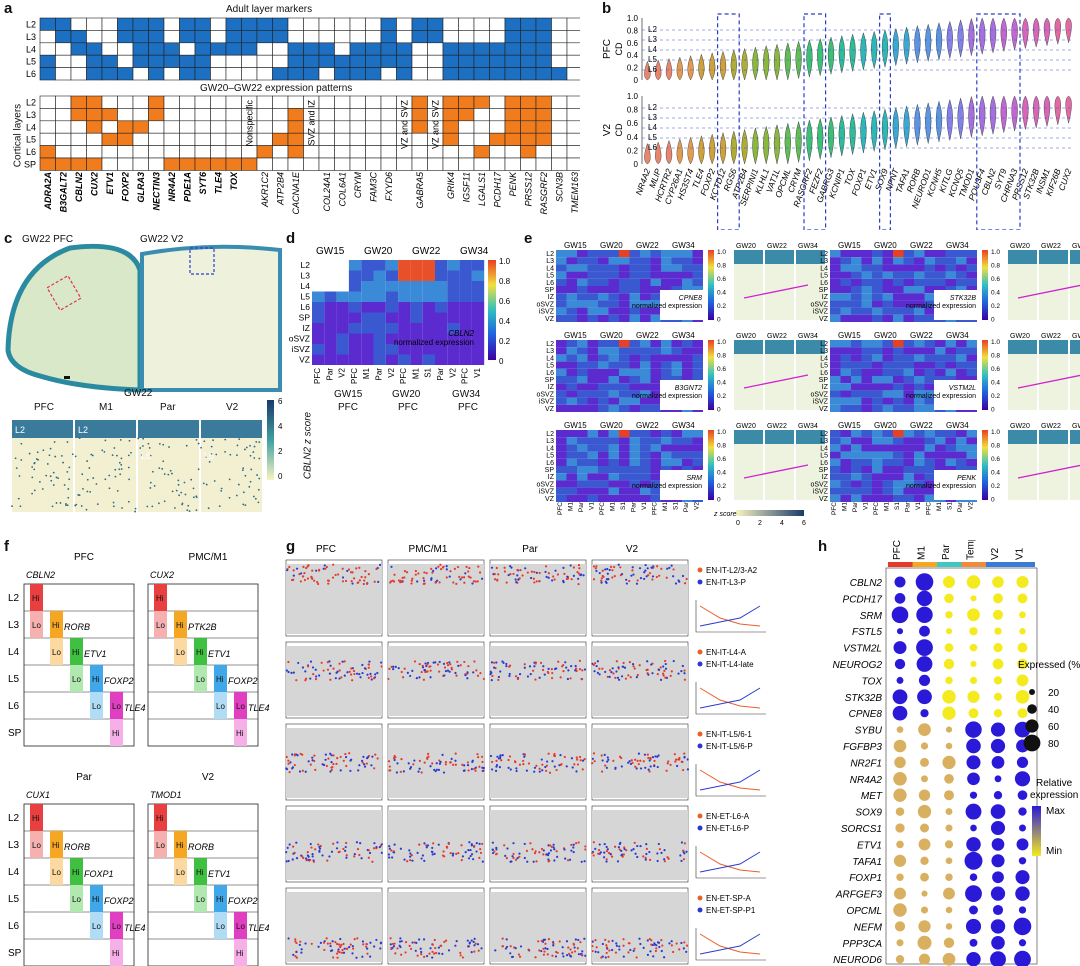 The height and width of the screenshot is (966, 1080). What do you see at coordinates (451, 185) in the screenshot?
I see `panel-a-gene-label: GRIK4` at bounding box center [451, 185].